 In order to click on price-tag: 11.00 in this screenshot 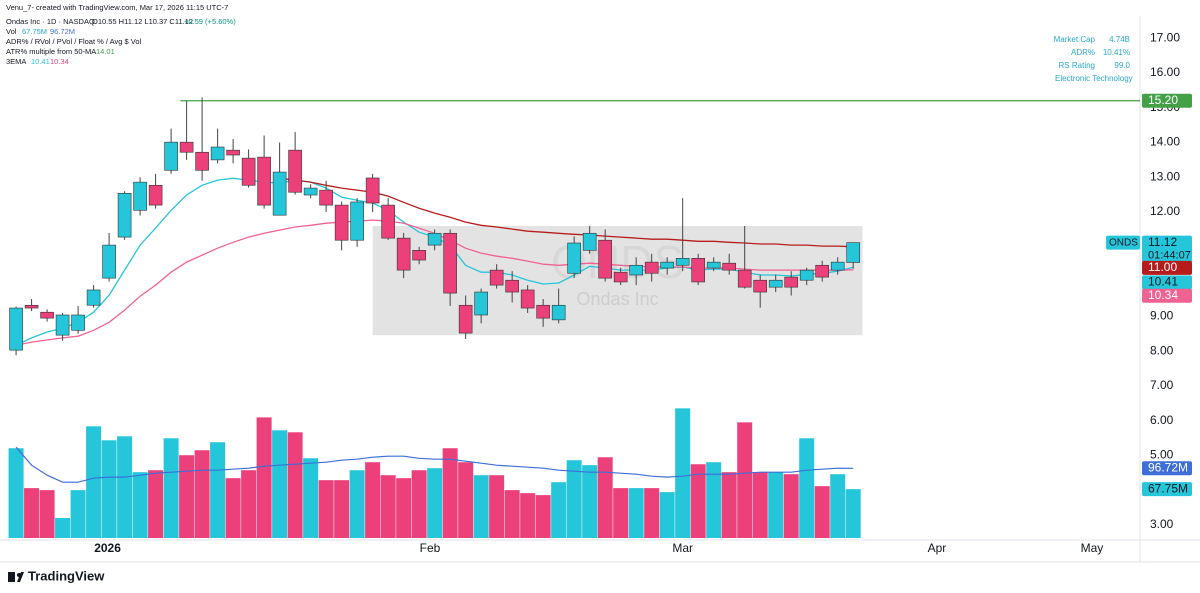, I will do `click(1167, 267)`.